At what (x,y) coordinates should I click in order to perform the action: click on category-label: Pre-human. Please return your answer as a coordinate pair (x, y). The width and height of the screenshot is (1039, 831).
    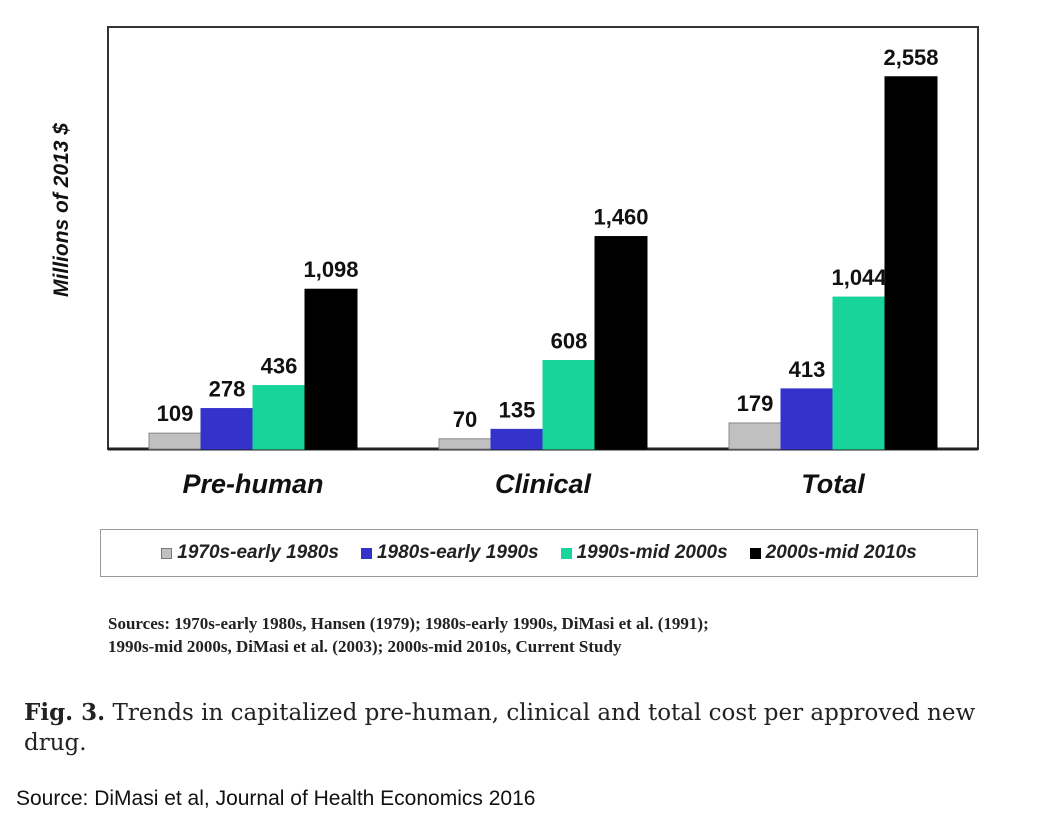
    Looking at the image, I should click on (252, 484).